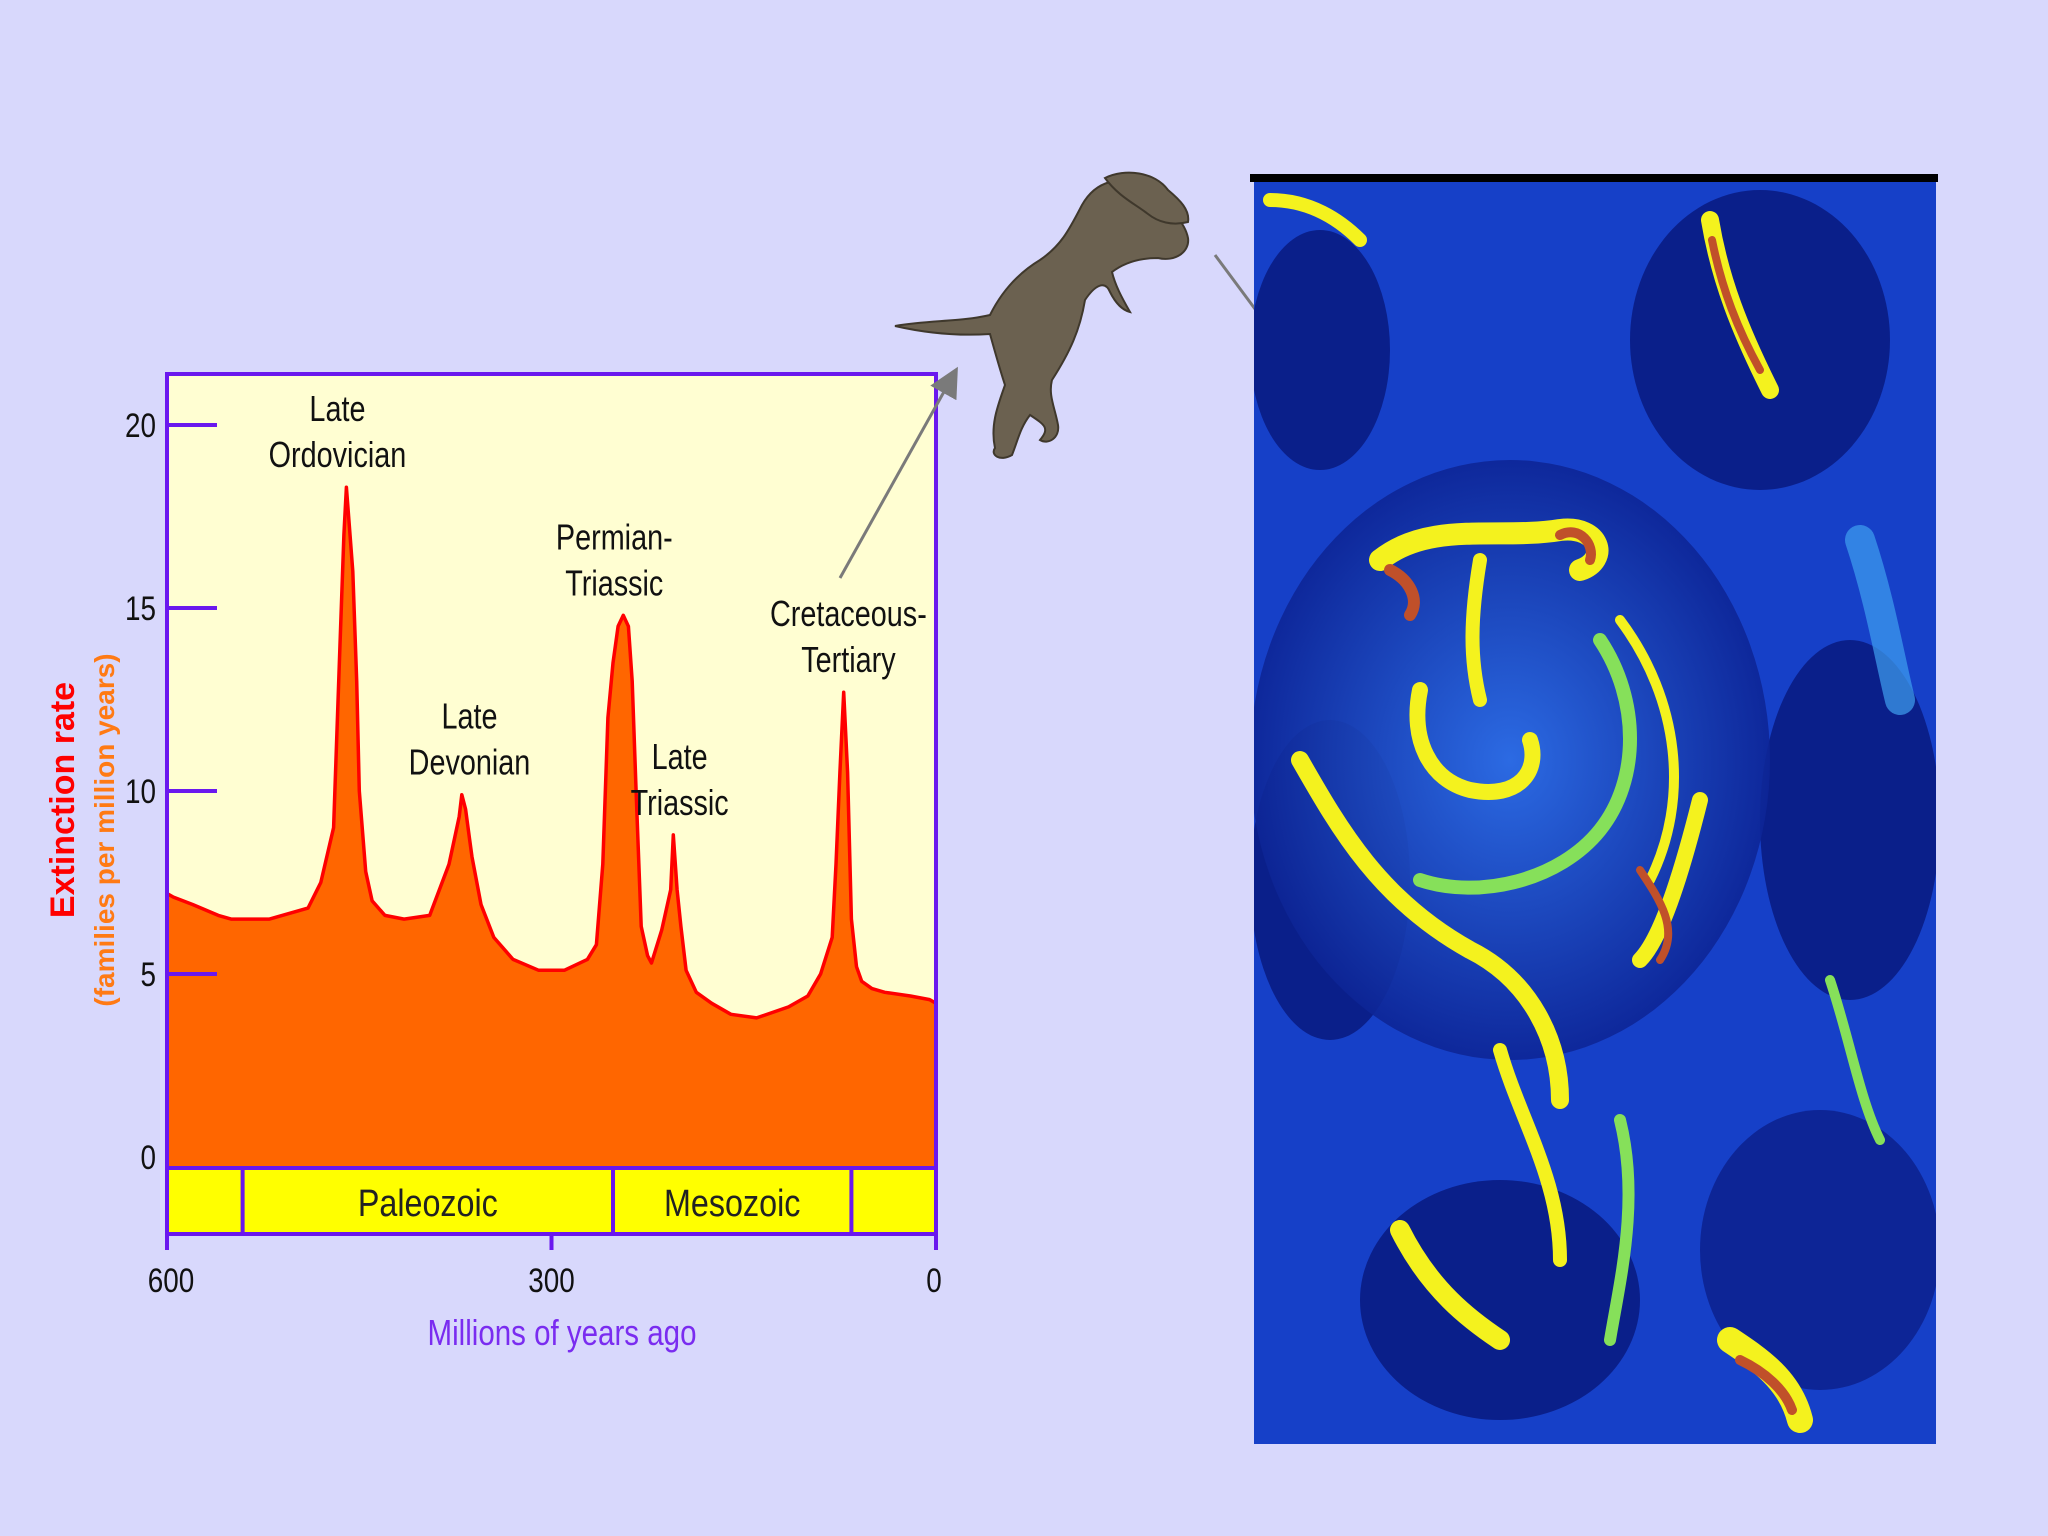 The width and height of the screenshot is (2048, 1536). I want to click on era-band-fill, so click(551, 1201).